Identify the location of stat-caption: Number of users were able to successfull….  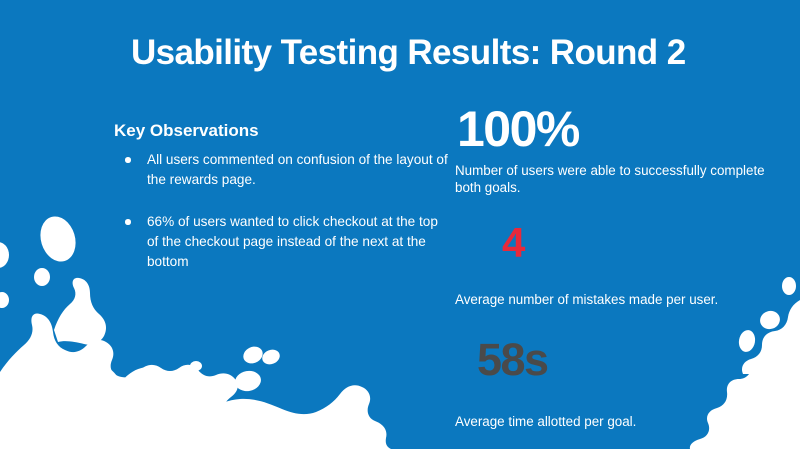
(610, 179).